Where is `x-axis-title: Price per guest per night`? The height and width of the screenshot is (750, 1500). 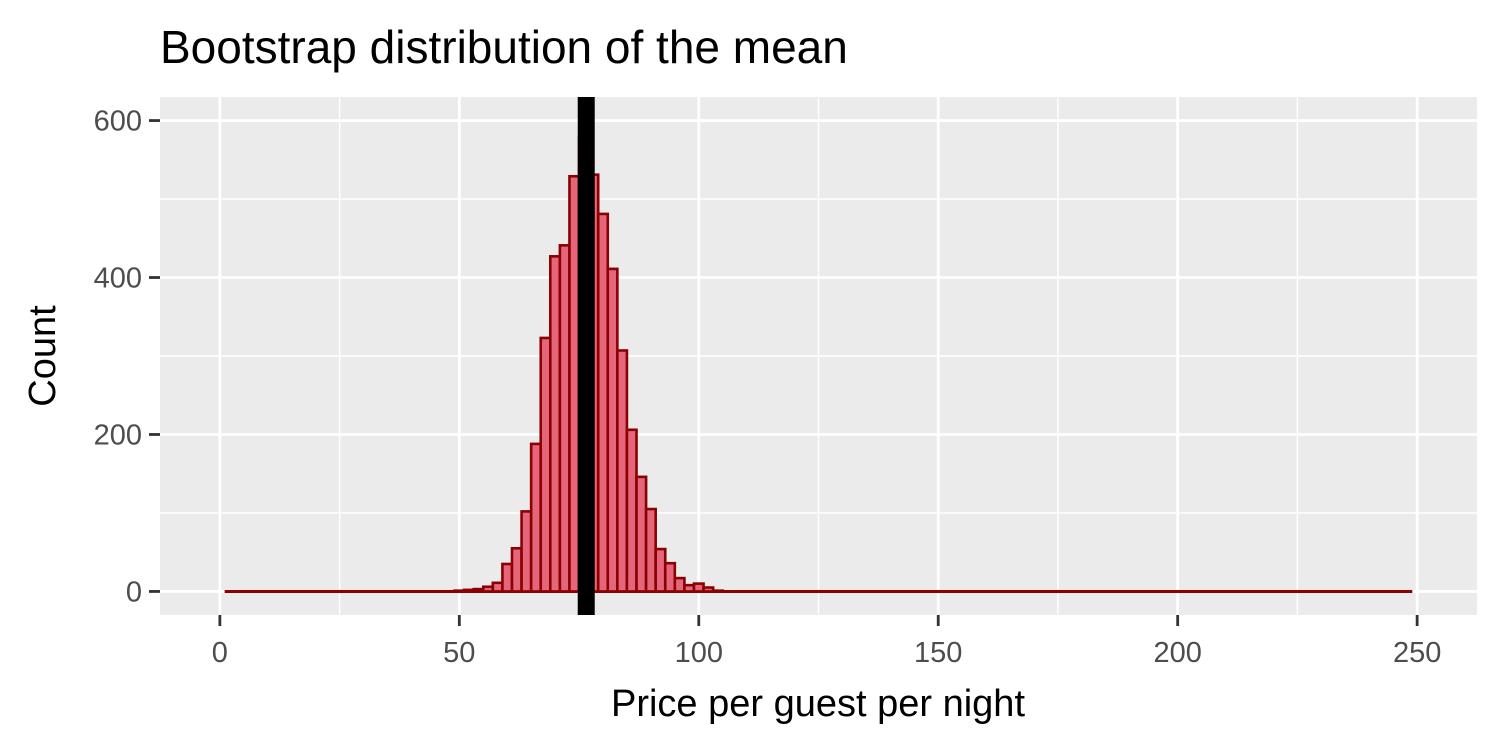 x-axis-title: Price per guest per night is located at coordinates (818, 704).